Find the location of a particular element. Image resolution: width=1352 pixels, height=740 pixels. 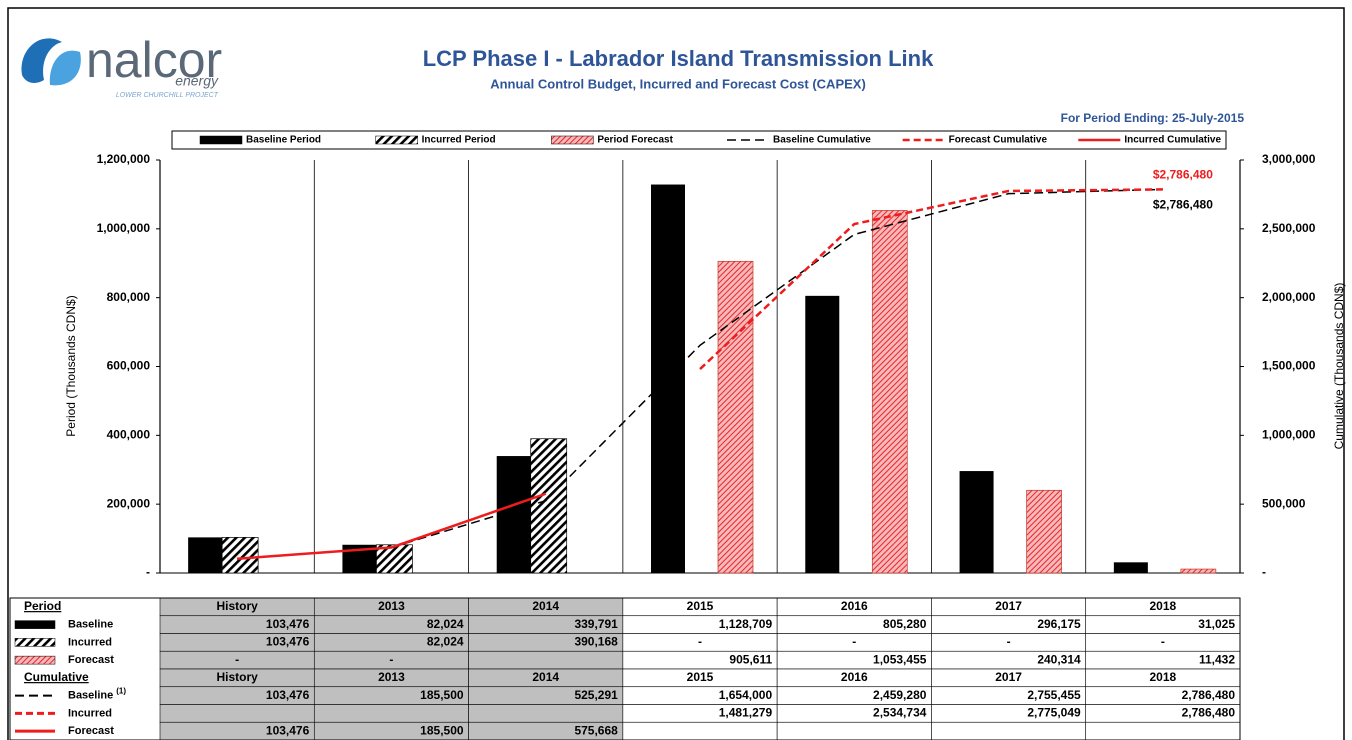

table-row-label: Forecast is located at coordinates (91, 660).